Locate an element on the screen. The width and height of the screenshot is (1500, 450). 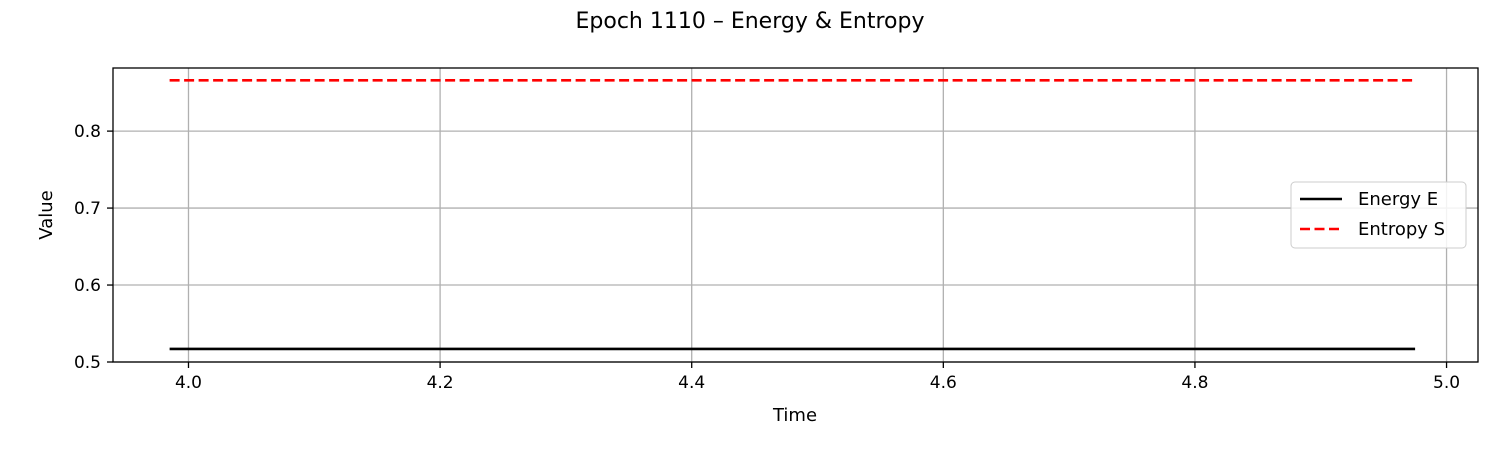
x-tick-label: 4.6 is located at coordinates (943, 383).